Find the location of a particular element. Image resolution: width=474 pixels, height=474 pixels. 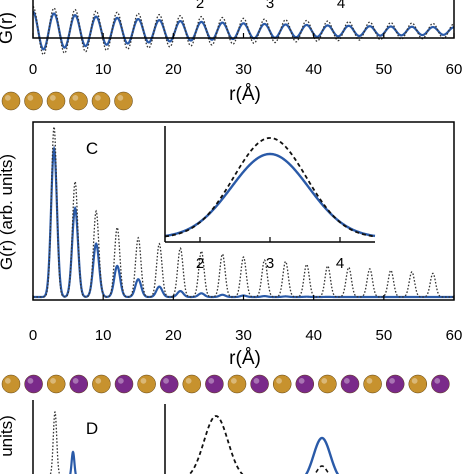

inset-x-ticks: 2 3 4 is located at coordinates (270, 254).